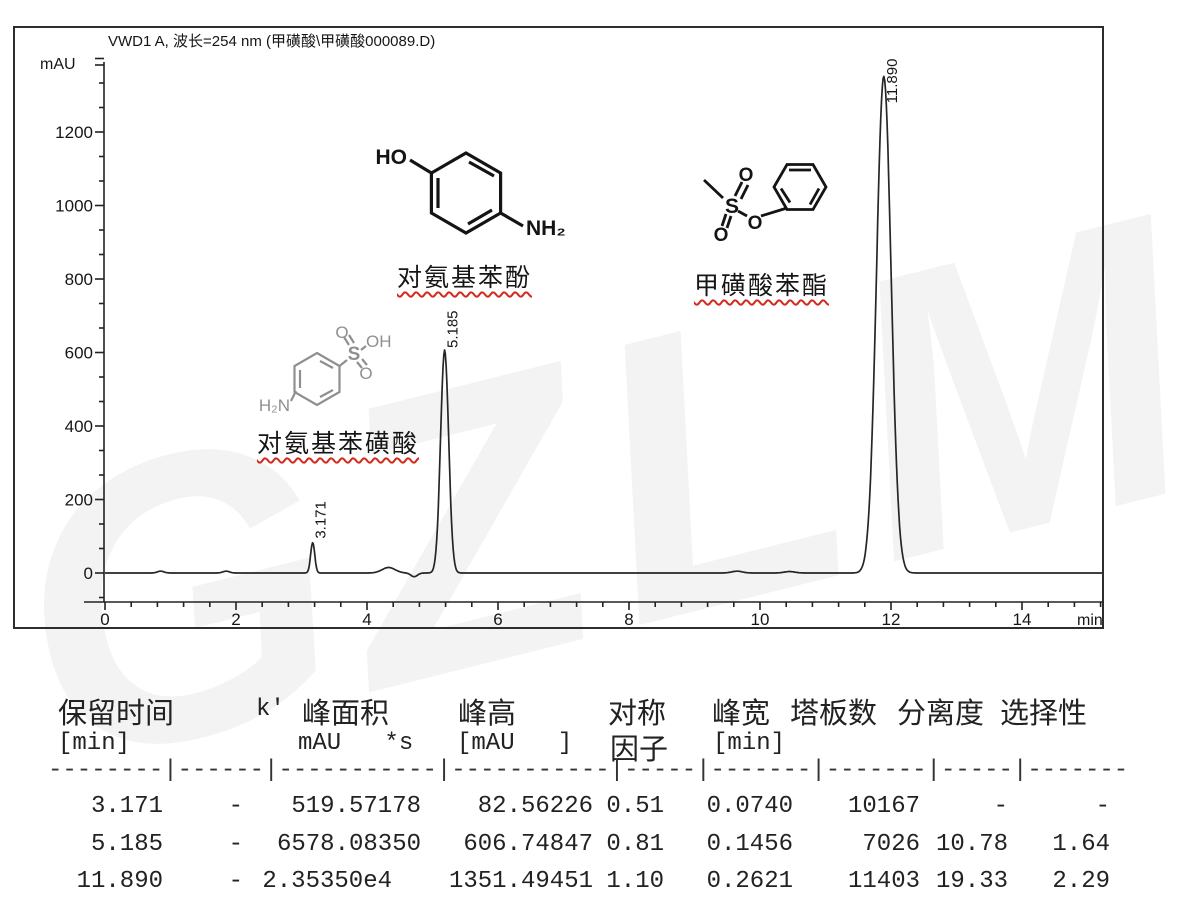  I want to click on table-cell: 82.56226, so click(535, 806).